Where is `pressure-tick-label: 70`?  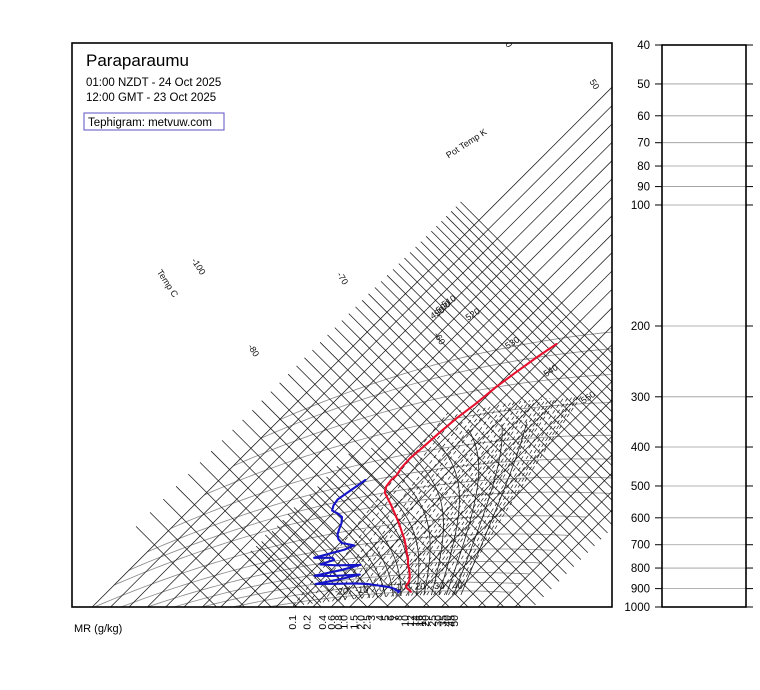
pressure-tick-label: 70 is located at coordinates (643, 144).